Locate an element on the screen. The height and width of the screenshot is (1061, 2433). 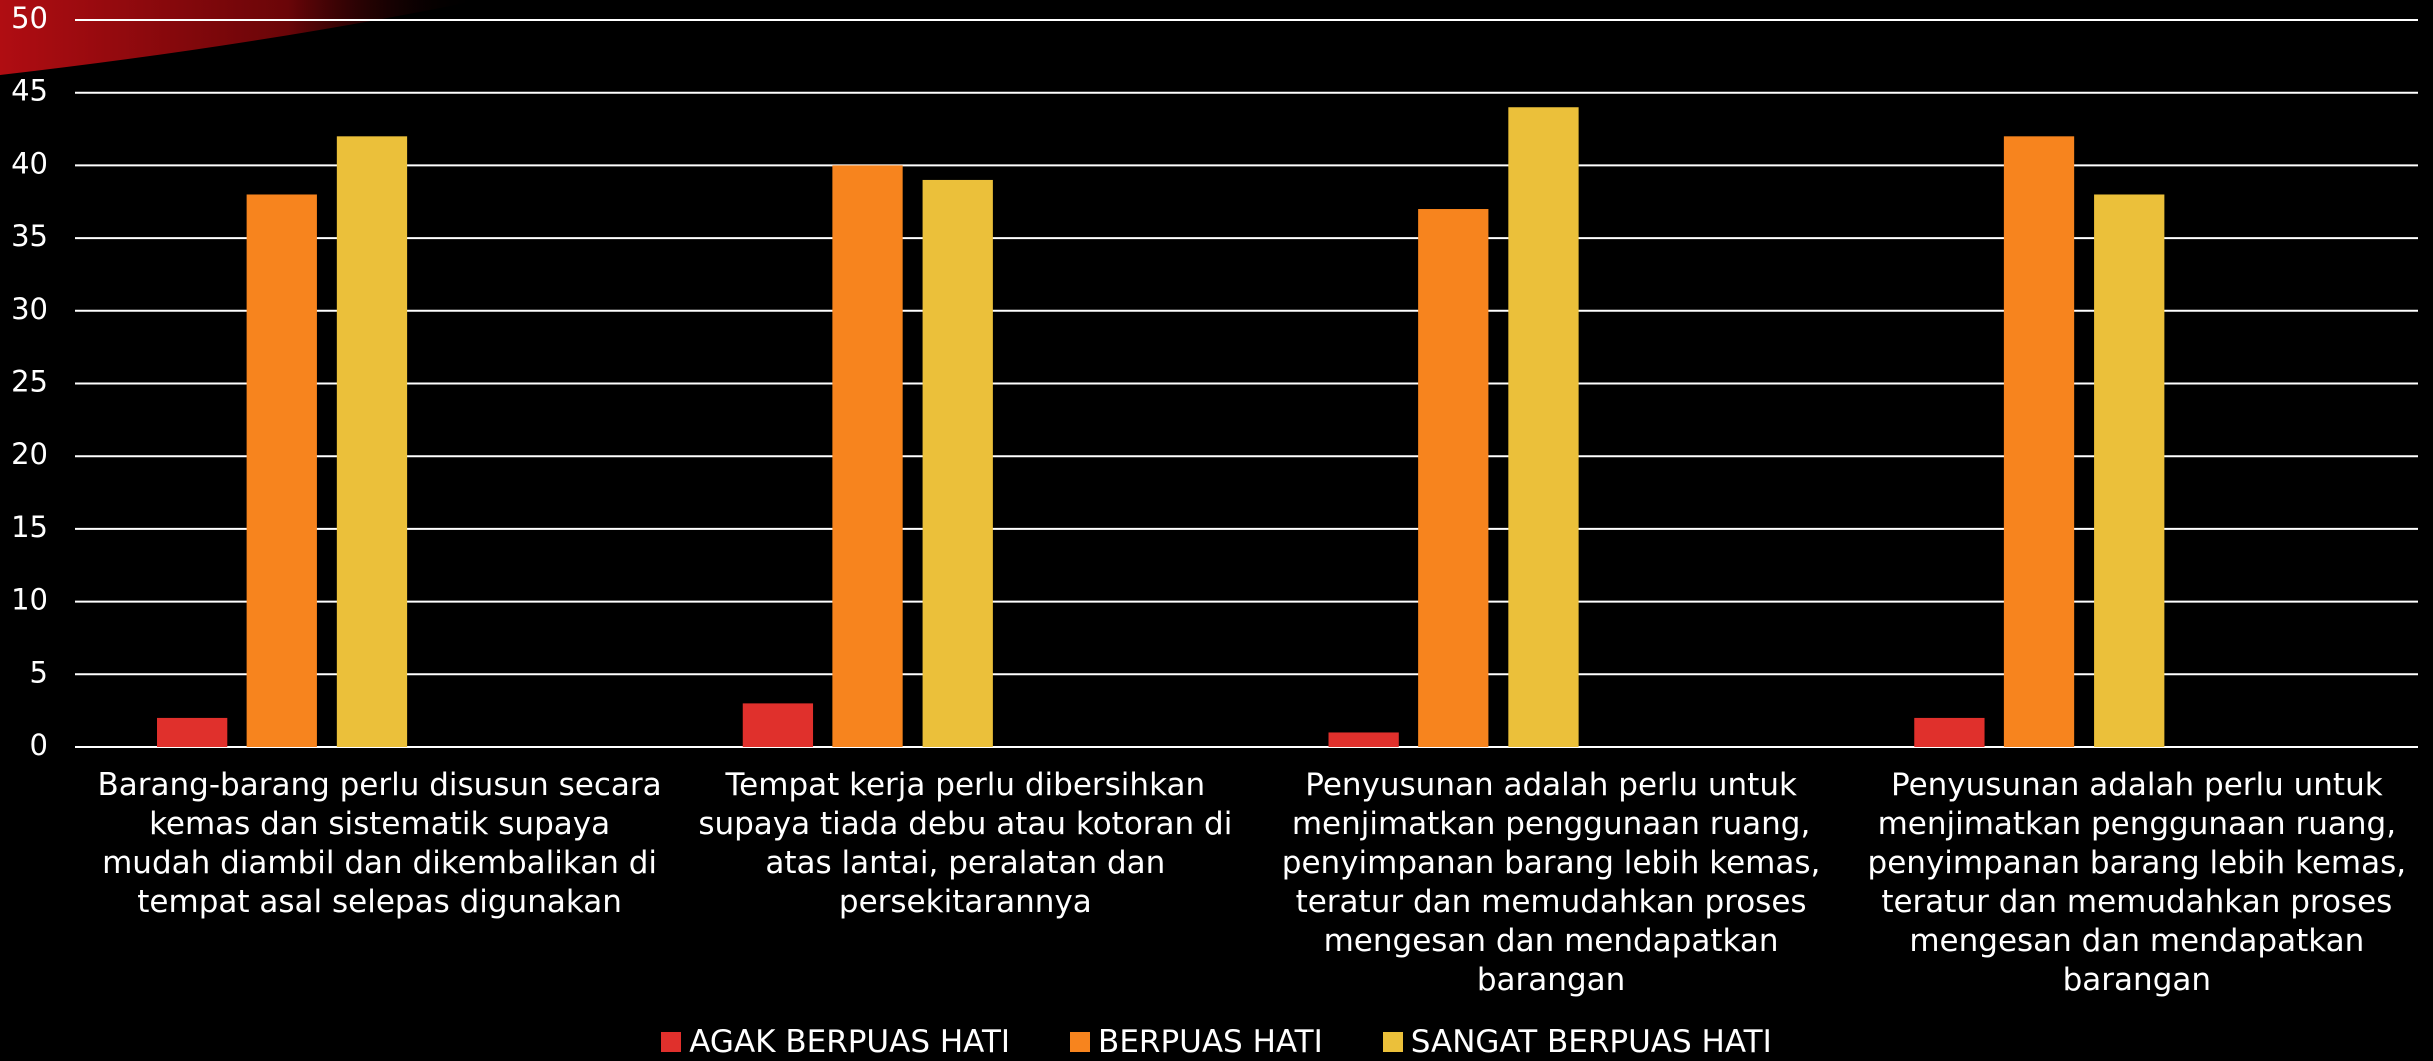
y-tick-label: 35 is located at coordinates (29, 236).